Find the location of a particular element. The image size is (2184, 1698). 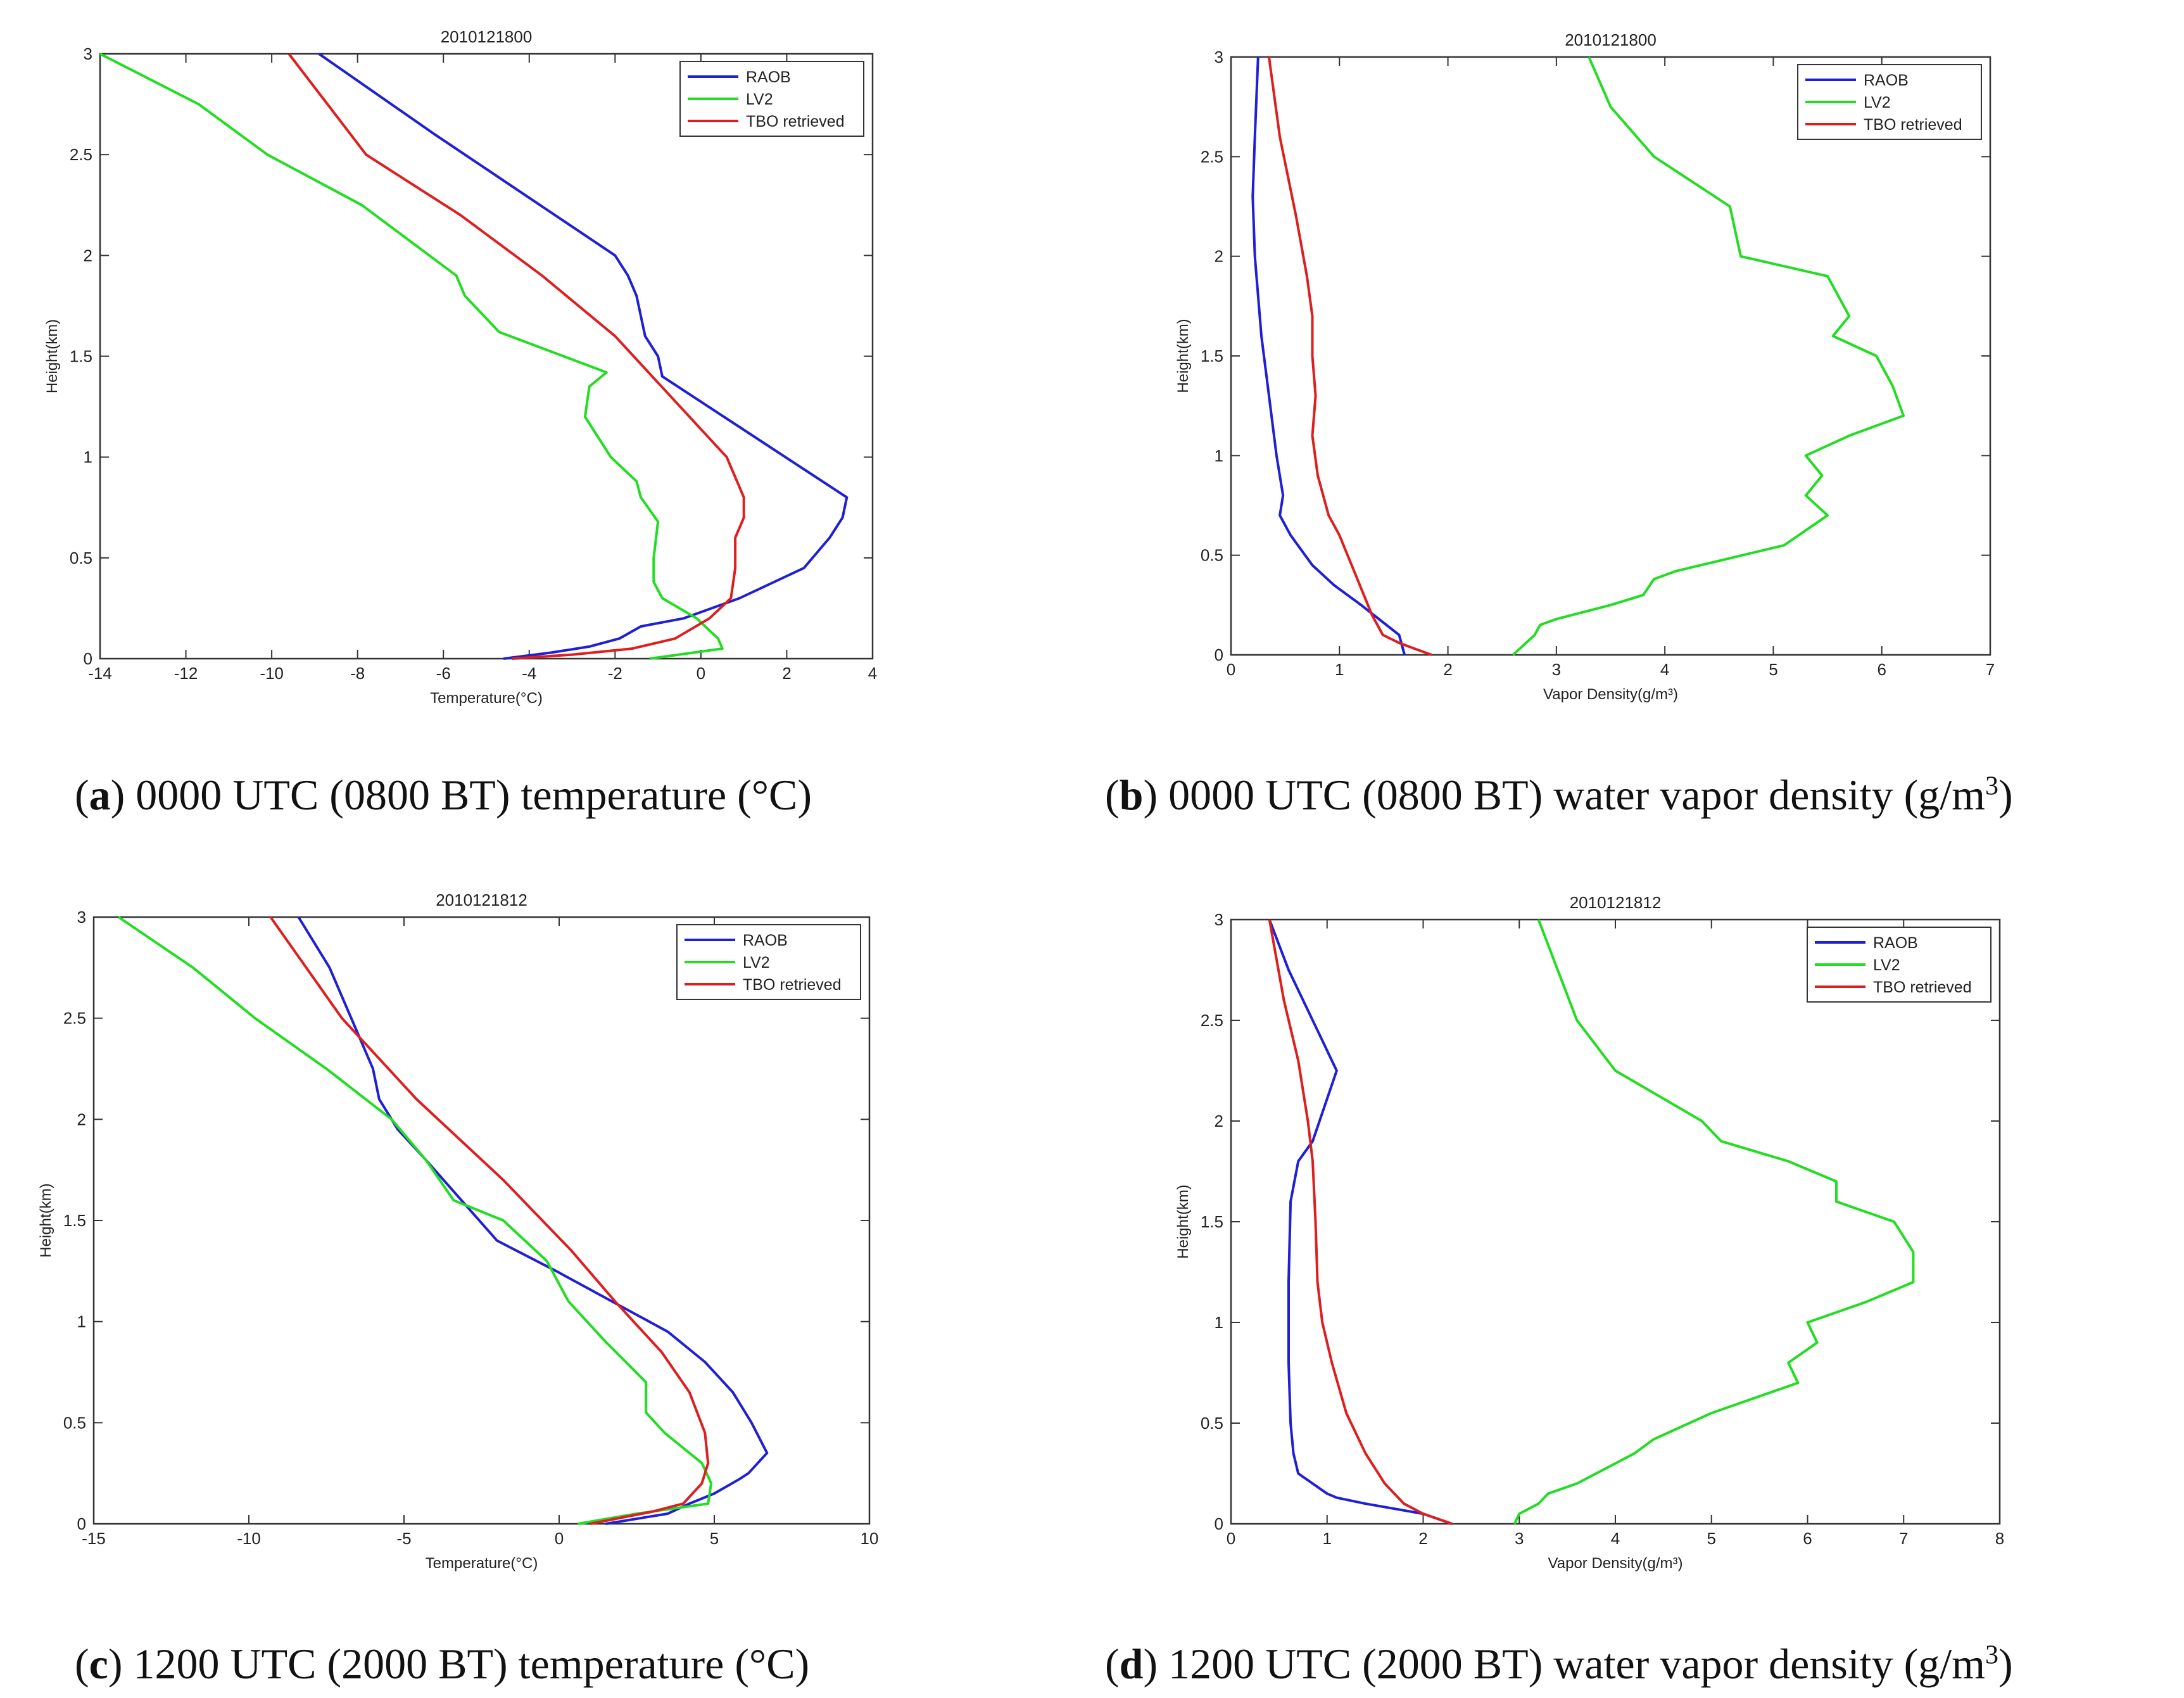

caption-letter: d is located at coordinates (1131, 1664).